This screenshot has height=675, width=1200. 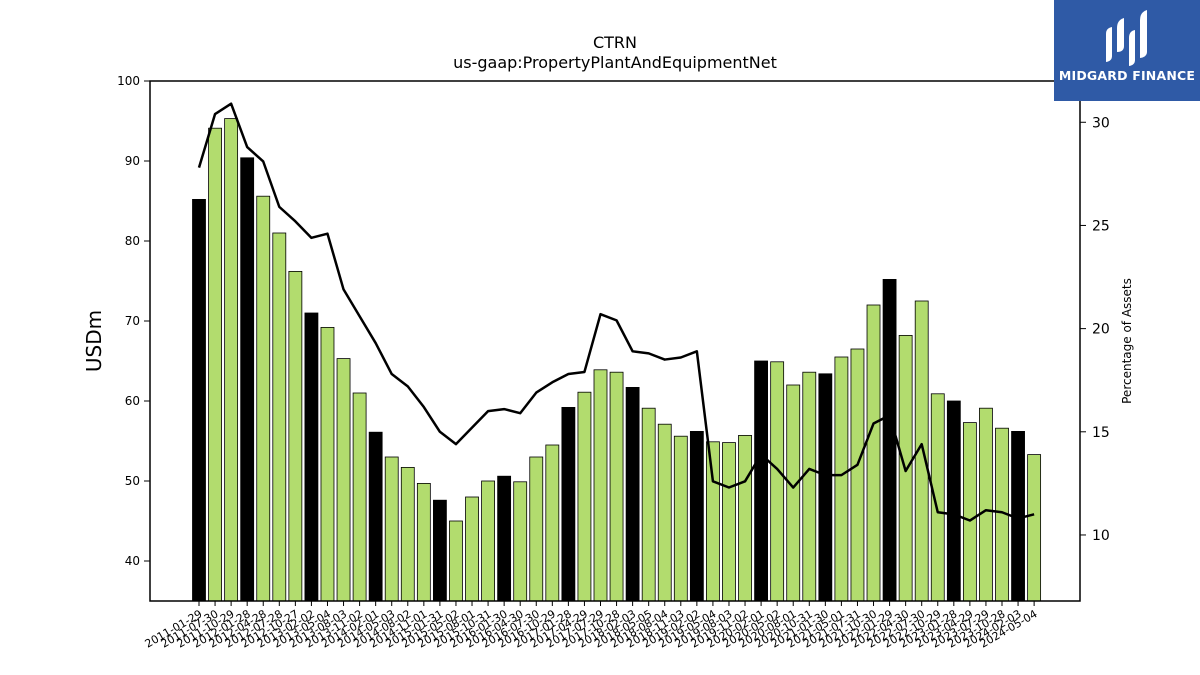 I want to click on y-tick-label: 90, so click(x=132, y=161).